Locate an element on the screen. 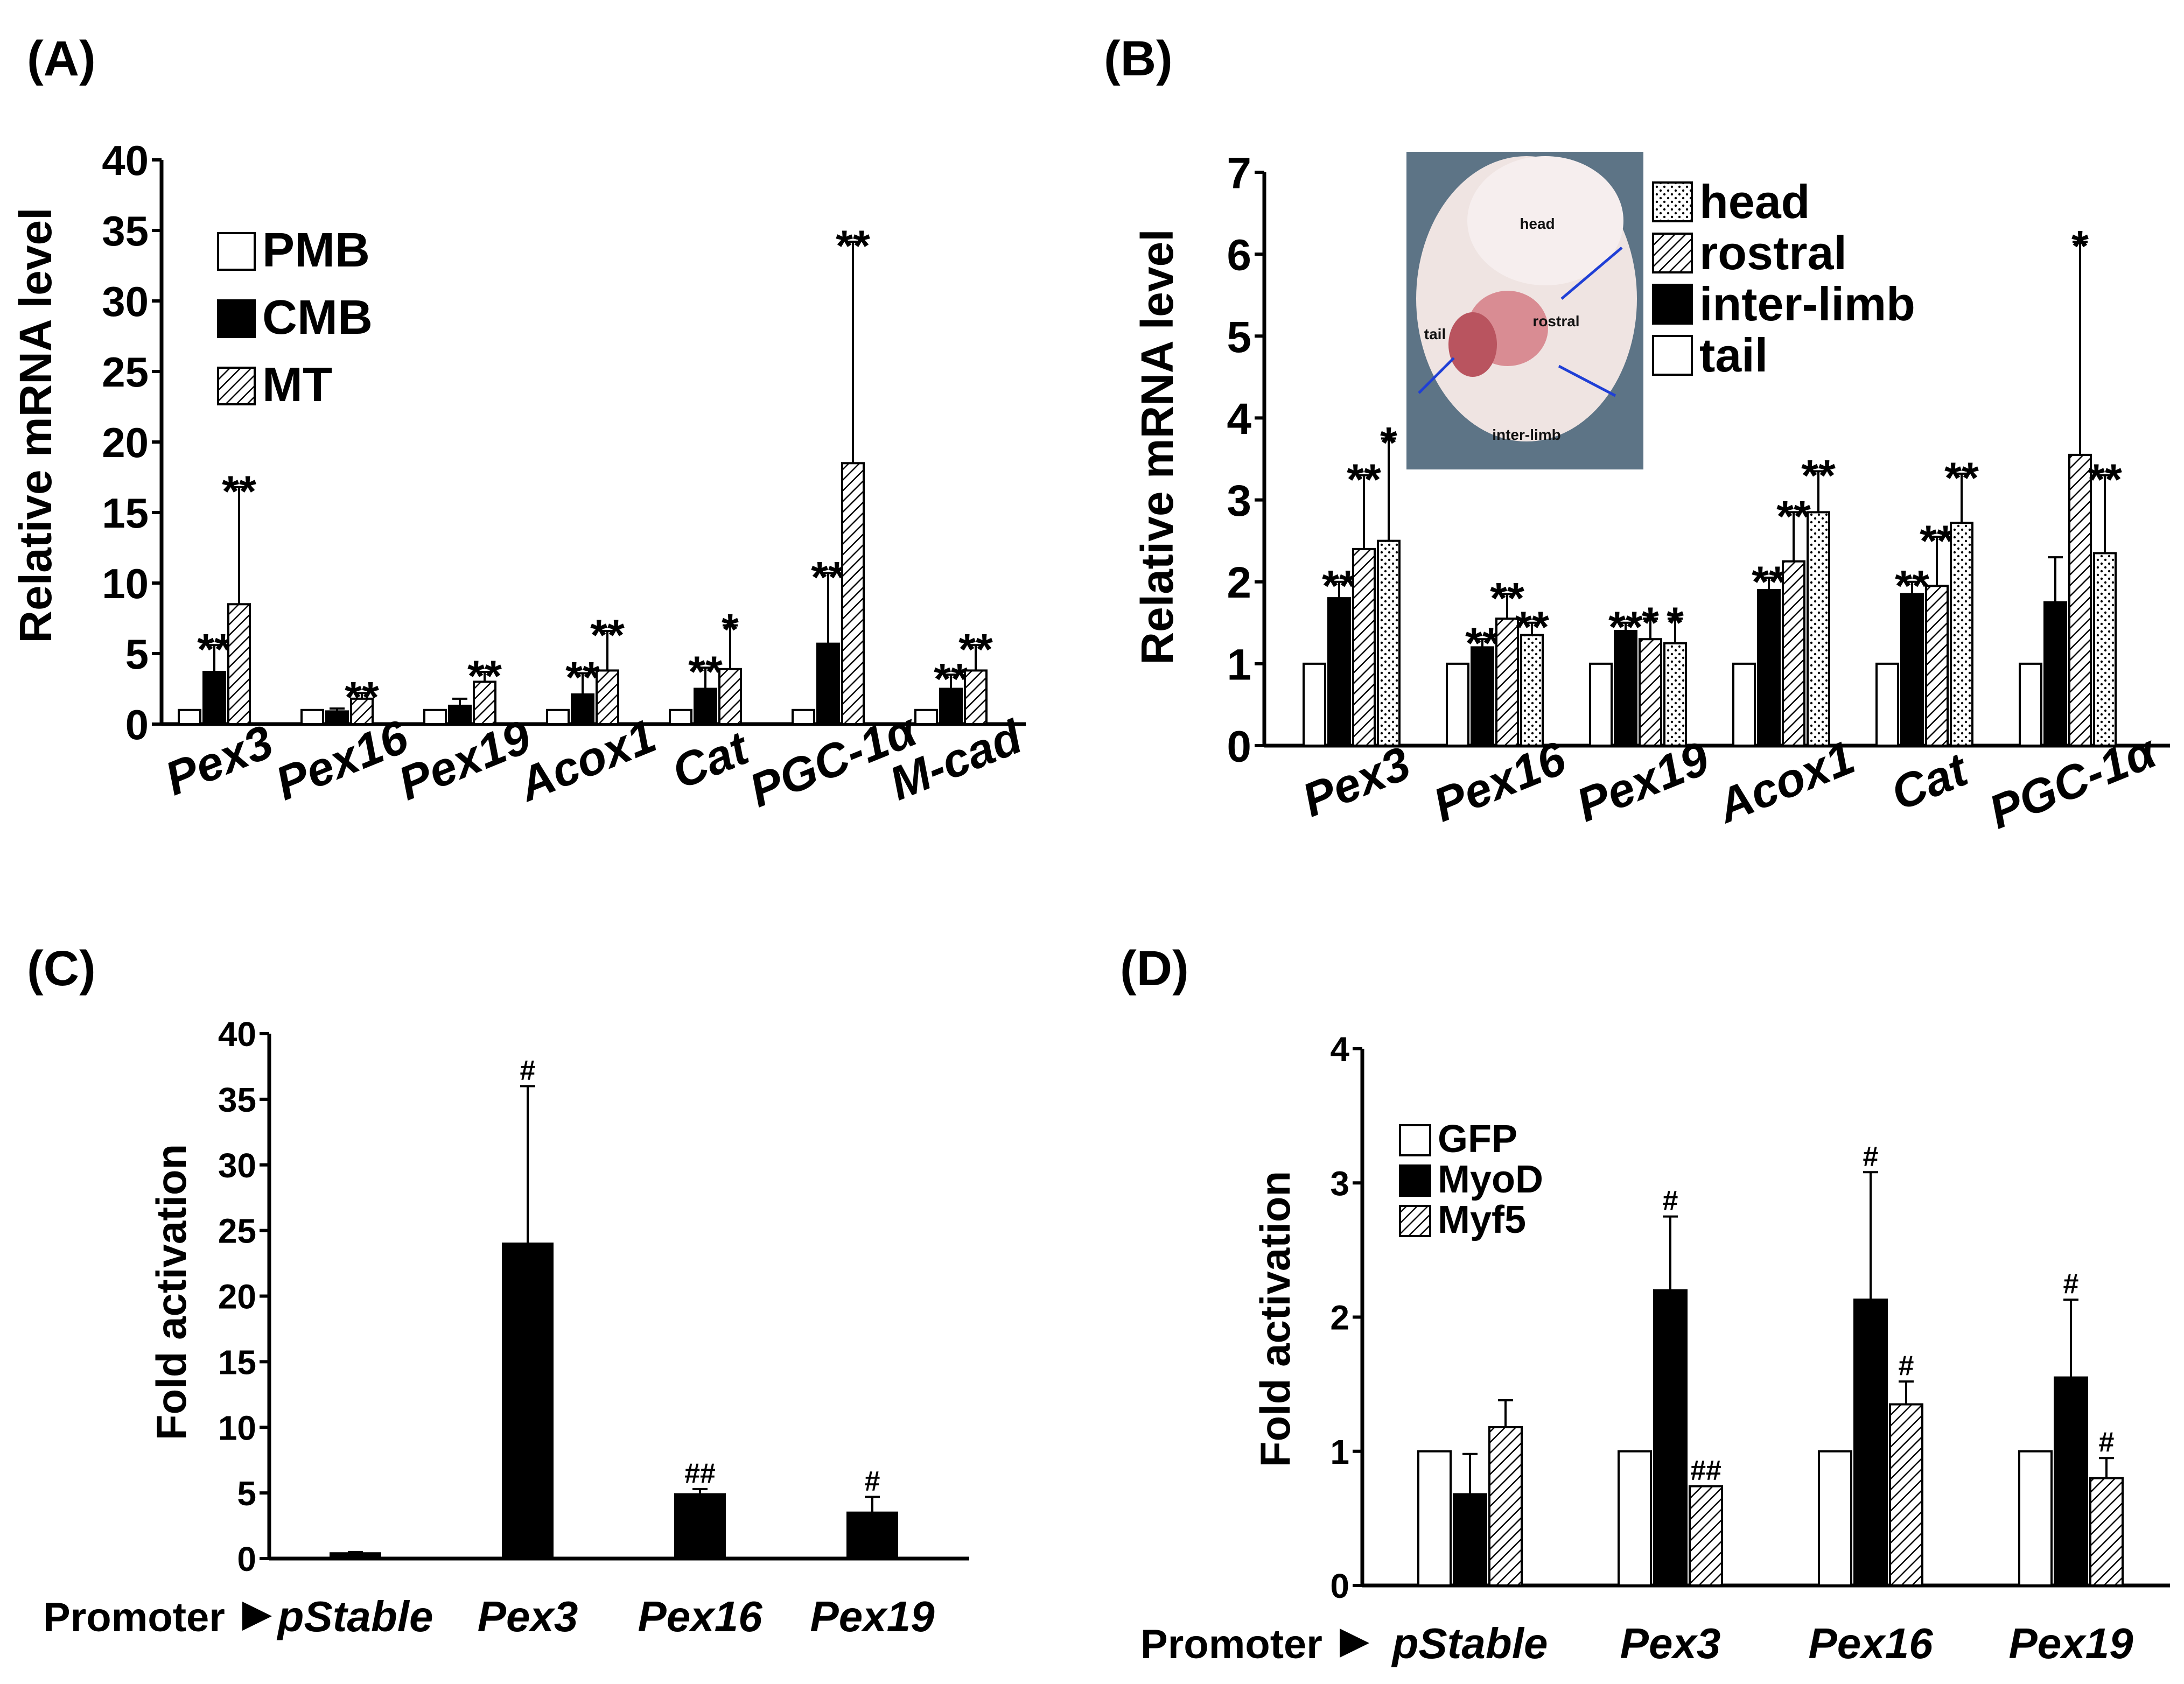 This screenshot has width=2184, height=1684. legend-label: GFP is located at coordinates (1477, 1139).